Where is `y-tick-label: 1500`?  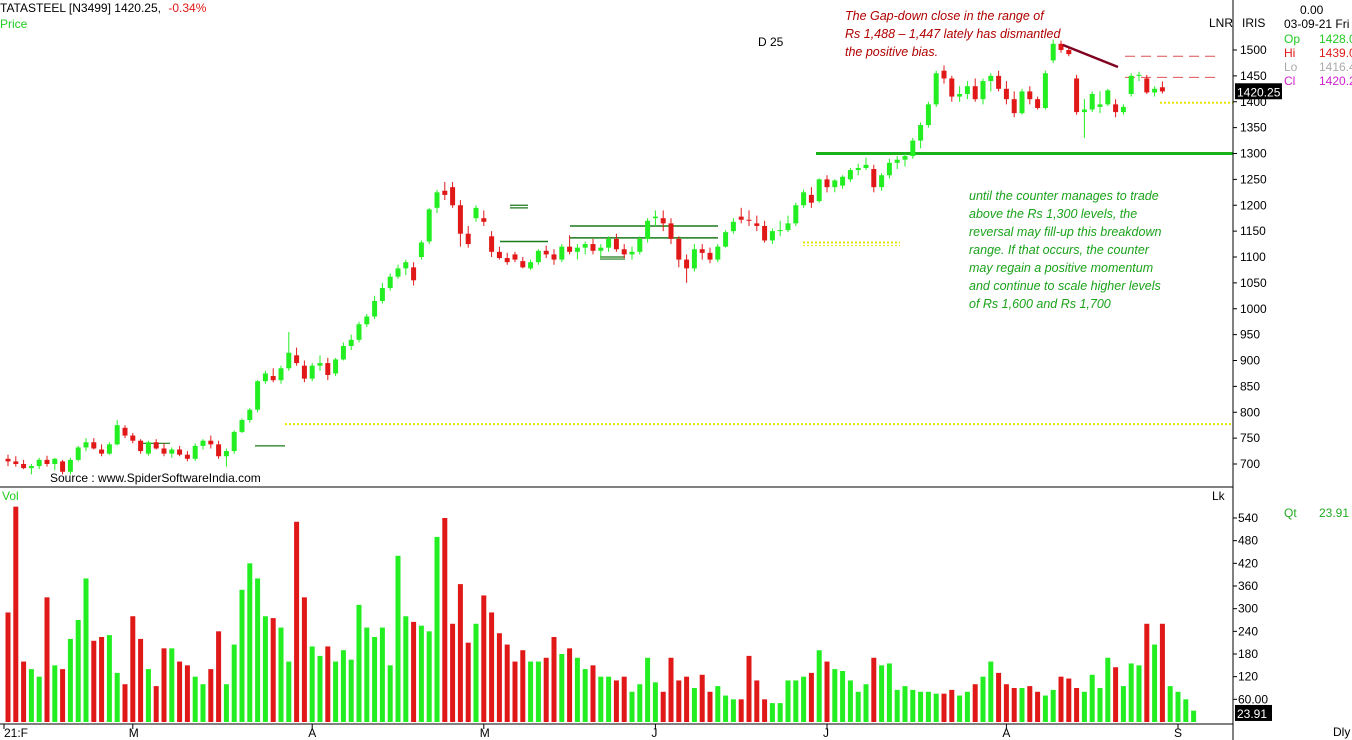
y-tick-label: 1500 is located at coordinates (1253, 50).